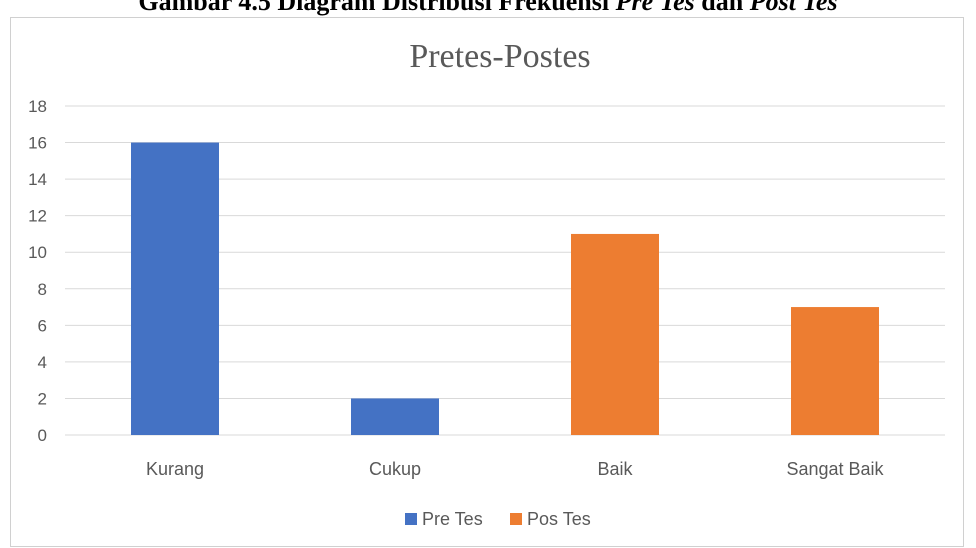 This screenshot has height=548, width=976. What do you see at coordinates (395, 469) in the screenshot?
I see `x-tick-label: Cukup` at bounding box center [395, 469].